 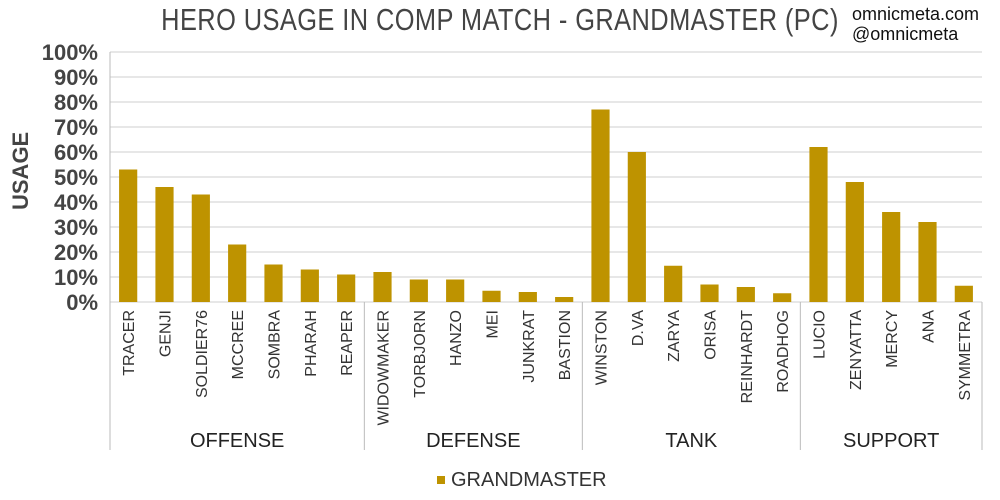 I want to click on bar-zenyatta, so click(x=854, y=242).